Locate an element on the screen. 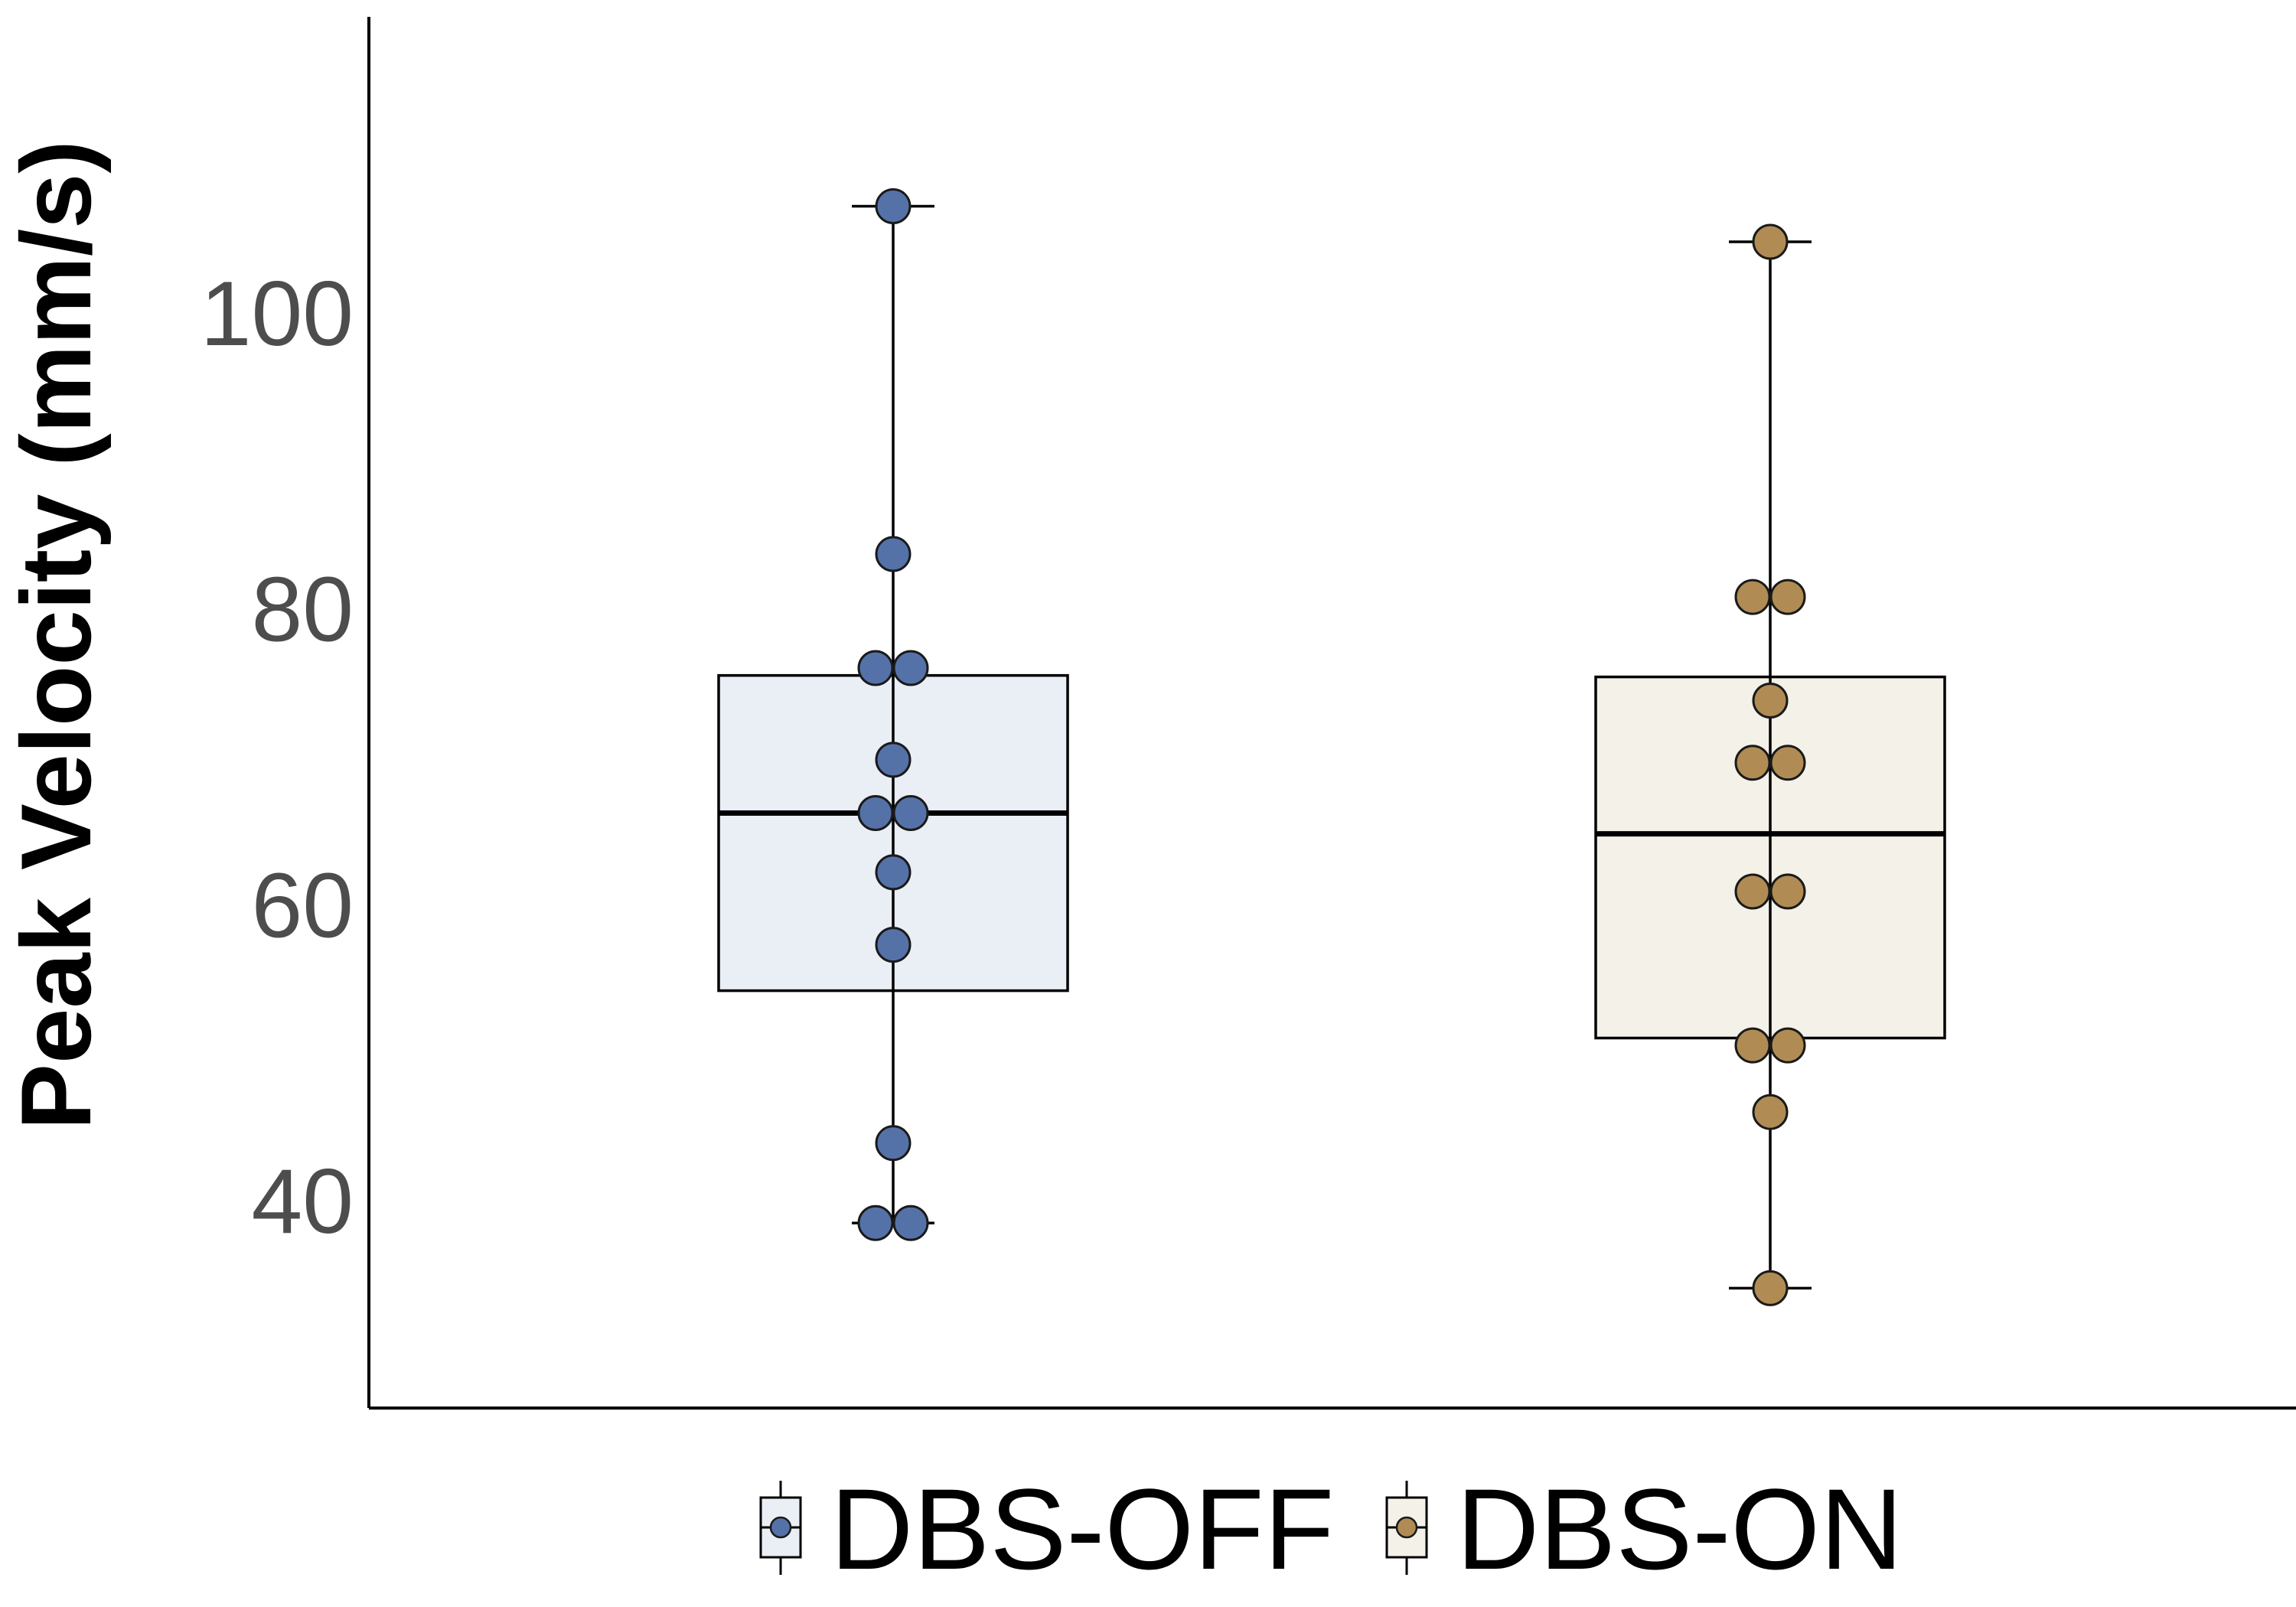  box-group-dbs-on is located at coordinates (1770, 764).